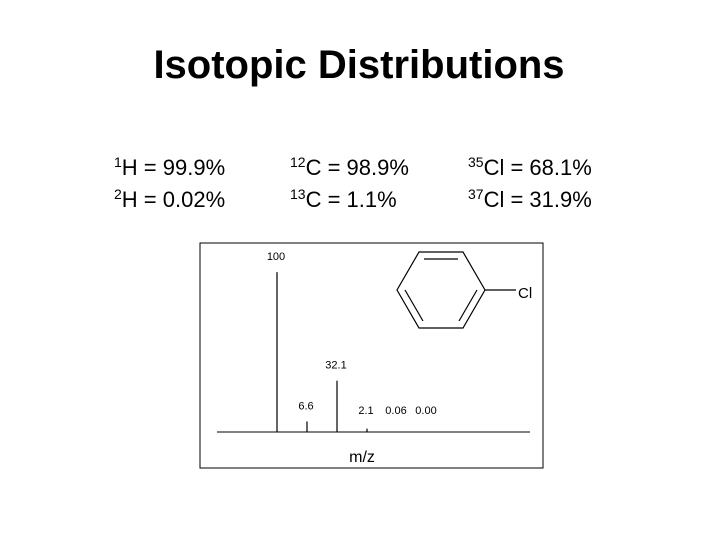  I want to click on x-axis-label: m/z, so click(362, 457).